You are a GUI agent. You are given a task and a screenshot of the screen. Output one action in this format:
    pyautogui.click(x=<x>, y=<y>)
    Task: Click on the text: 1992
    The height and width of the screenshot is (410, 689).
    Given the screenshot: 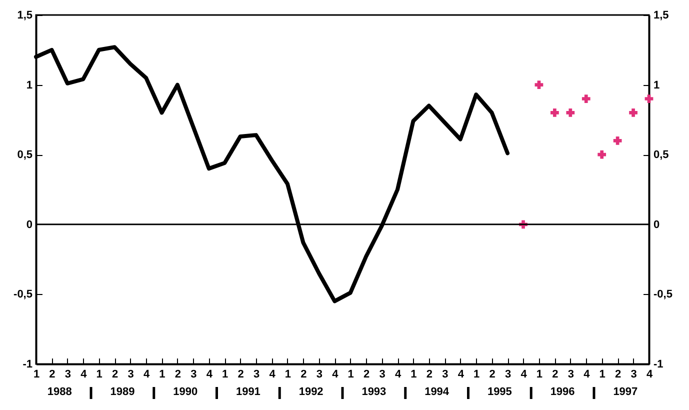 What is the action you would take?
    pyautogui.click(x=311, y=392)
    